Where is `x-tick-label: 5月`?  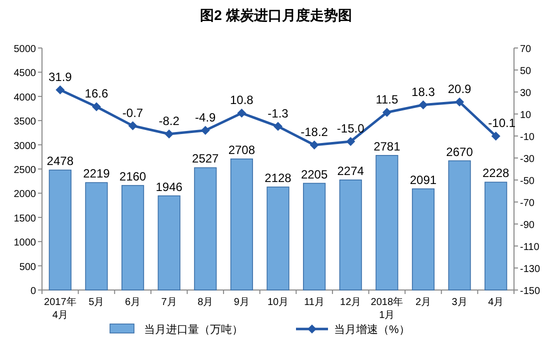 x-tick-label: 5月 is located at coordinates (96, 302).